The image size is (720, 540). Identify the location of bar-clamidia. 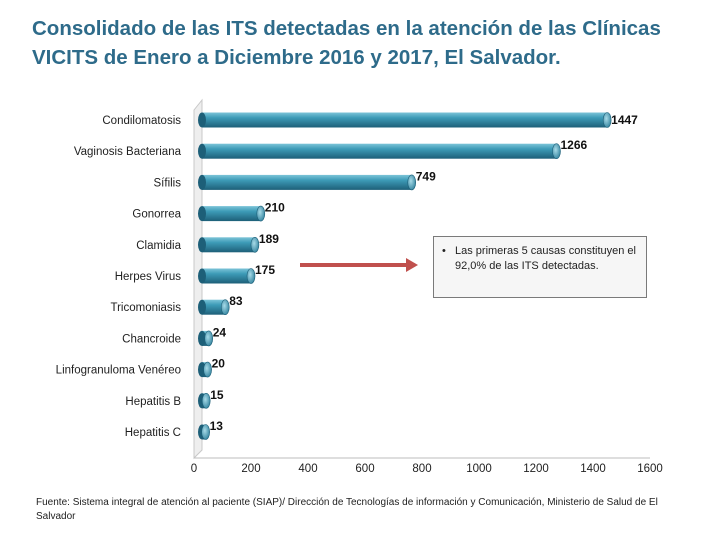
(229, 245).